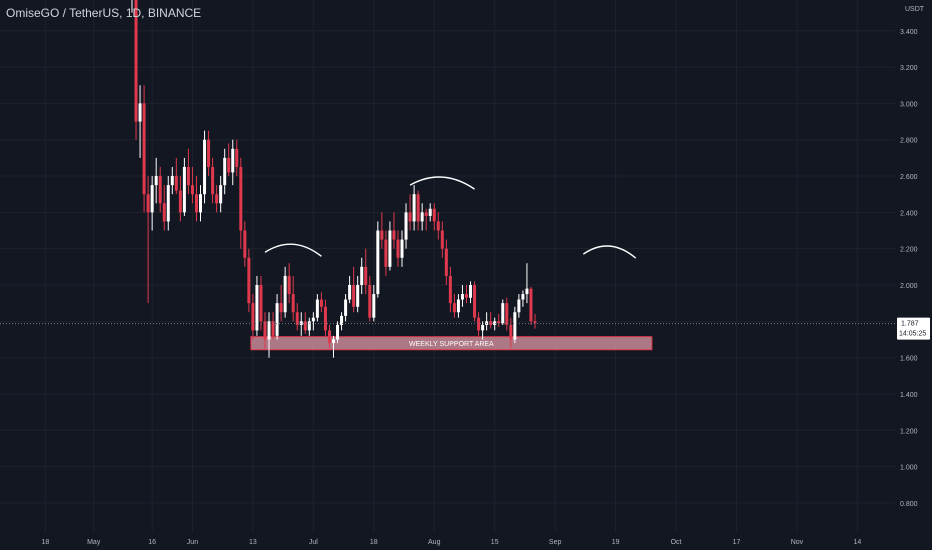 This screenshot has width=932, height=550. Describe the element at coordinates (253, 542) in the screenshot. I see `time-tick-label: 13` at that location.